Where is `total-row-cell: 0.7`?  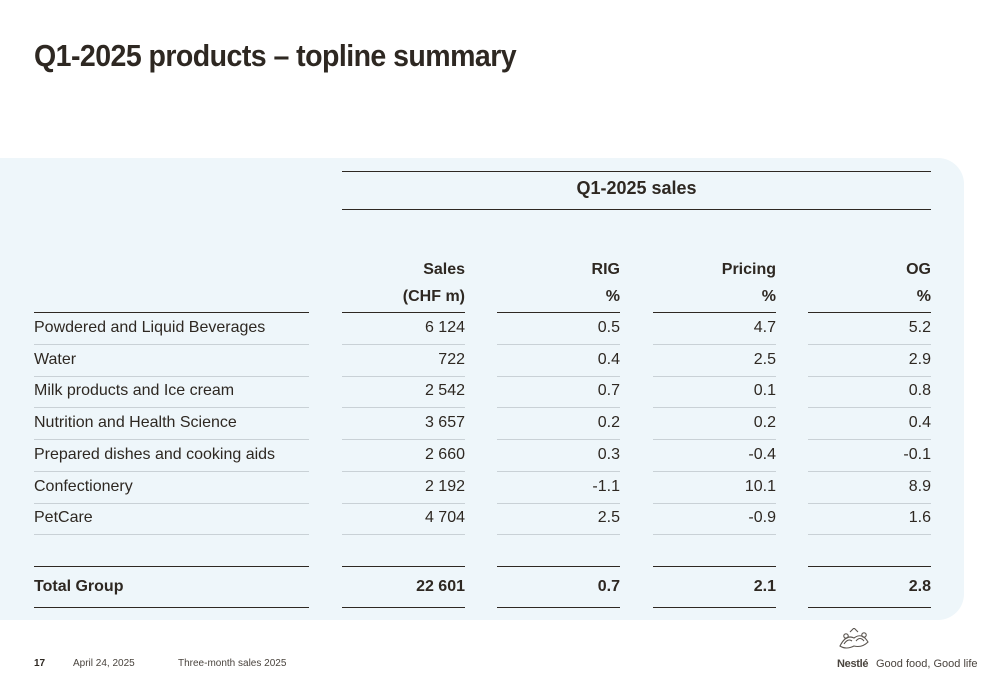
total-row-cell: 0.7 is located at coordinates (608, 586).